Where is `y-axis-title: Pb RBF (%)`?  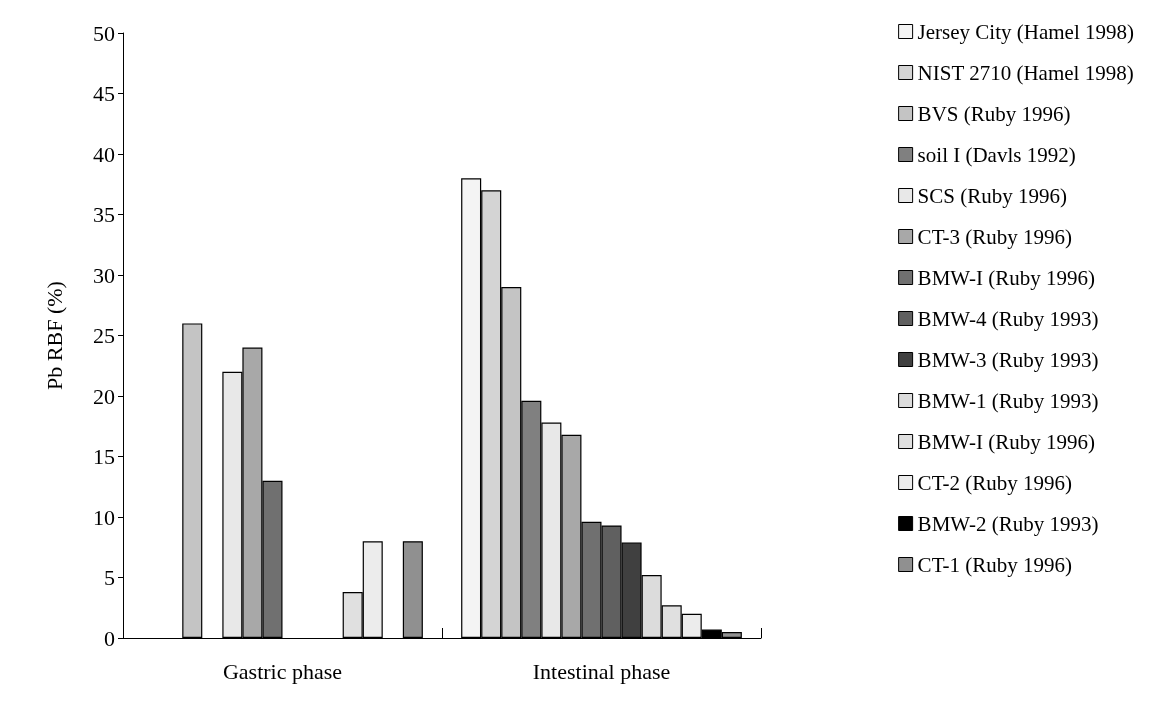 y-axis-title: Pb RBF (%) is located at coordinates (54, 335).